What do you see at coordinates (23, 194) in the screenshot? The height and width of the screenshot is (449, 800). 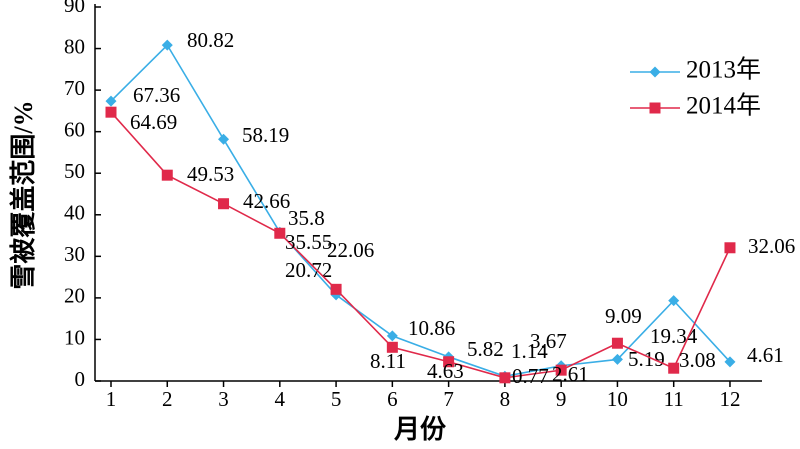 I see `y-axis-label: 雪被覆盖范围/%` at bounding box center [23, 194].